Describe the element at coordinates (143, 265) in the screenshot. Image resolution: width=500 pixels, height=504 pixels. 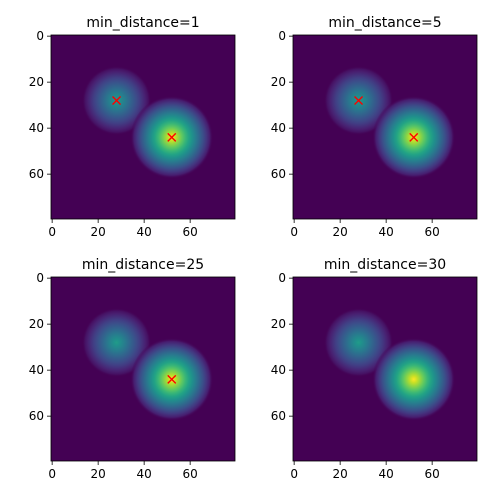
I see `subplot-title: min_distance=25` at that location.